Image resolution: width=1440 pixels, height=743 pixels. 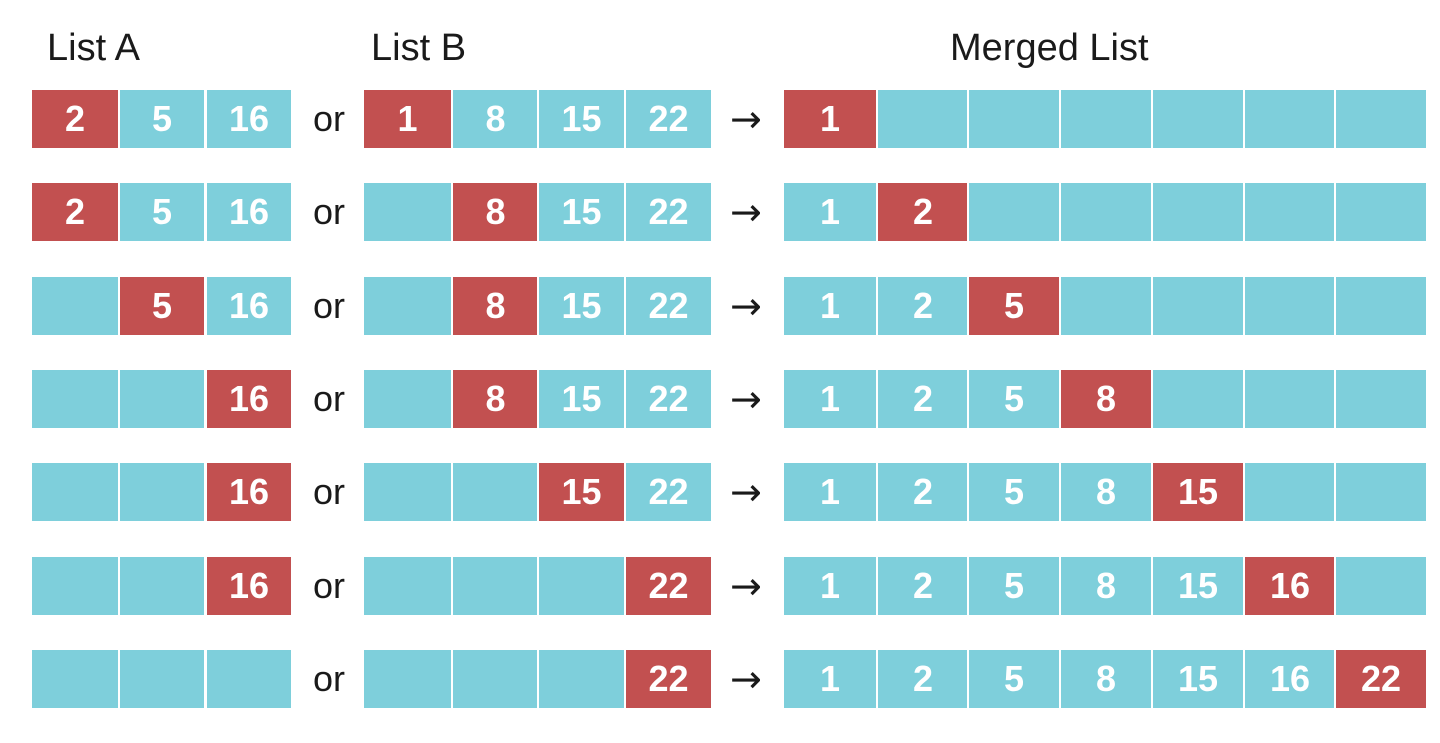 What do you see at coordinates (720, 679) in the screenshot?
I see `merge-step-row: 22 1 2 5 8 15 16 22 or →` at bounding box center [720, 679].